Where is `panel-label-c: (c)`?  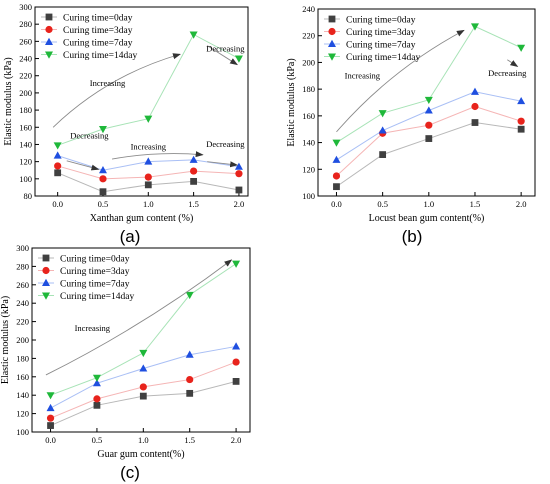
panel-label-c: (c) is located at coordinates (130, 472).